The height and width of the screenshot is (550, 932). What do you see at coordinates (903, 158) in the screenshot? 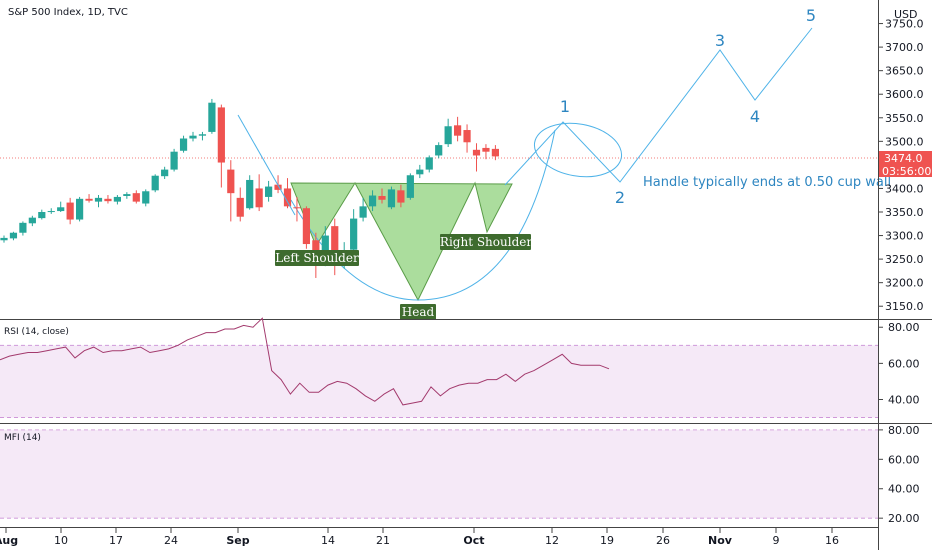
I see `last-price-value: 3474.0` at bounding box center [903, 158].